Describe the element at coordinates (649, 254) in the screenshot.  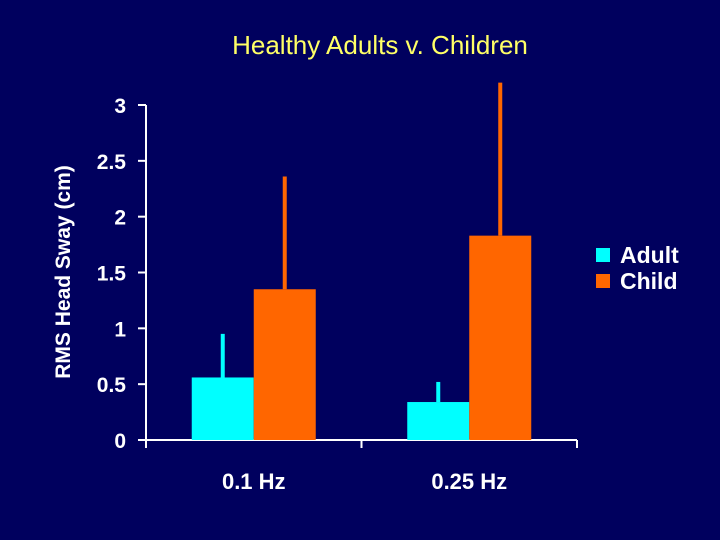
I see `legend-label-adult: Adult` at that location.